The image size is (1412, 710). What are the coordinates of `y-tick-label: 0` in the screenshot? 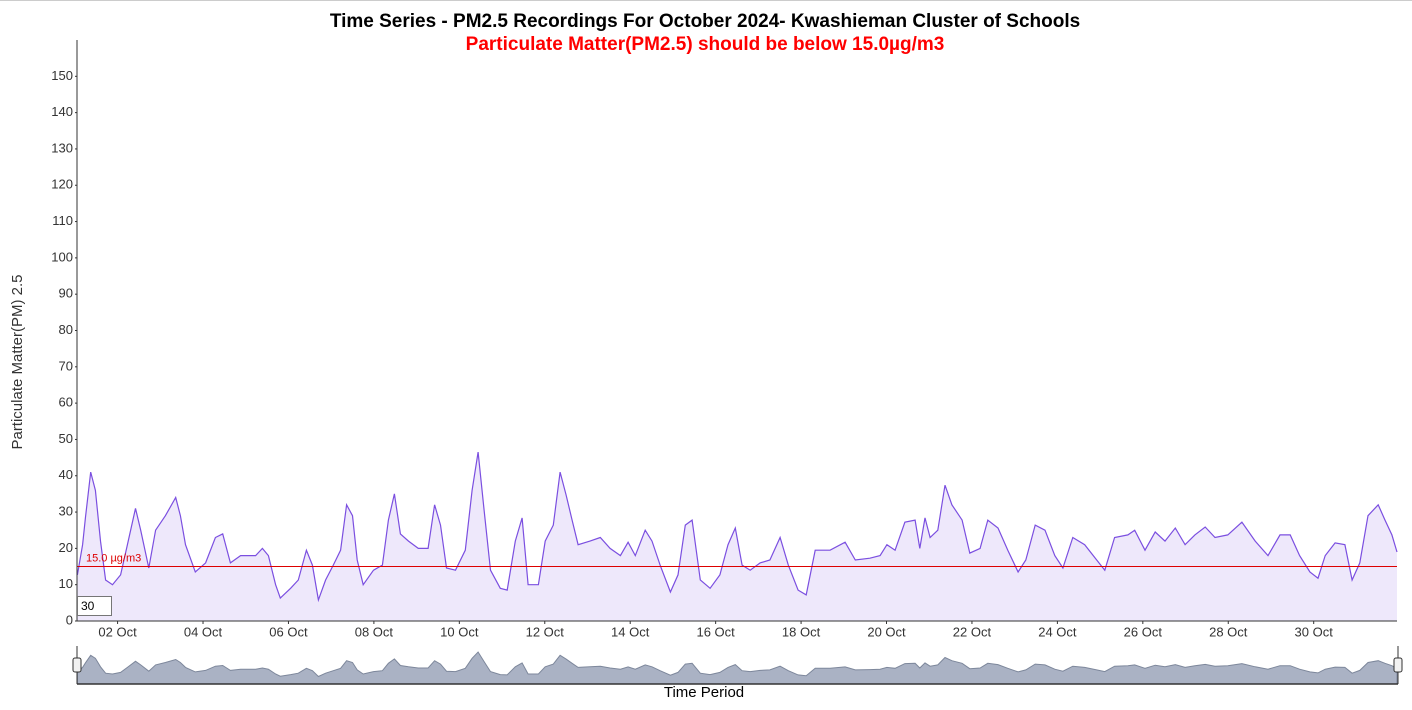 It's located at (69, 619).